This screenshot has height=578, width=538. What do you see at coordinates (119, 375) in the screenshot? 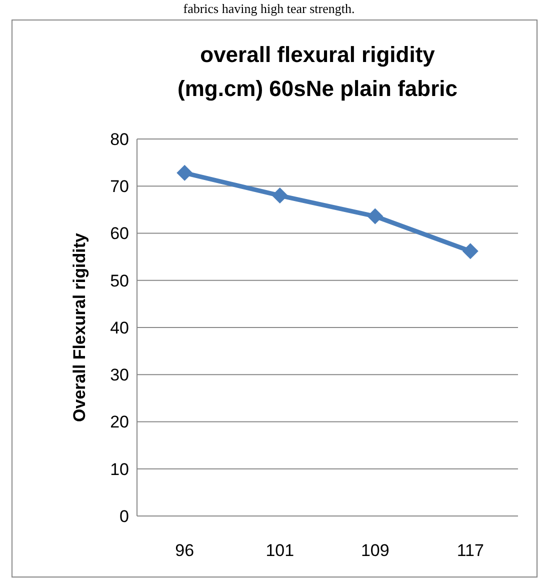
I see `y-tick-label: 30` at bounding box center [119, 375].